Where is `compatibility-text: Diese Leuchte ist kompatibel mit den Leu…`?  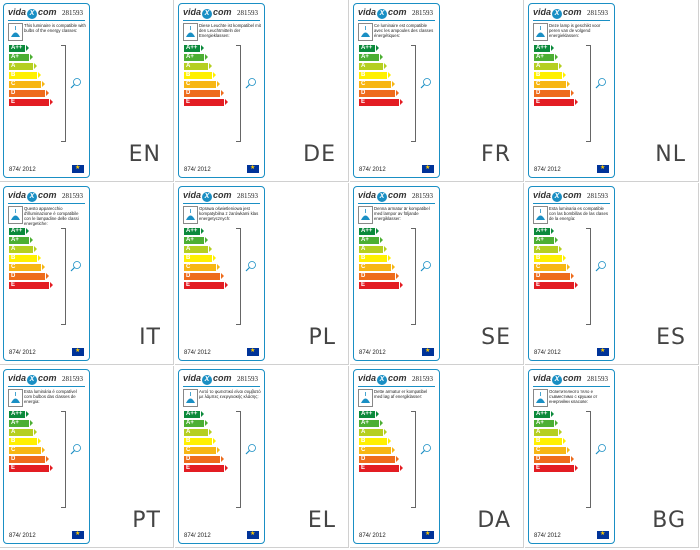
compatibility-text: Diese Leuchte ist kompatibel mit den Leu… is located at coordinates (230, 31).